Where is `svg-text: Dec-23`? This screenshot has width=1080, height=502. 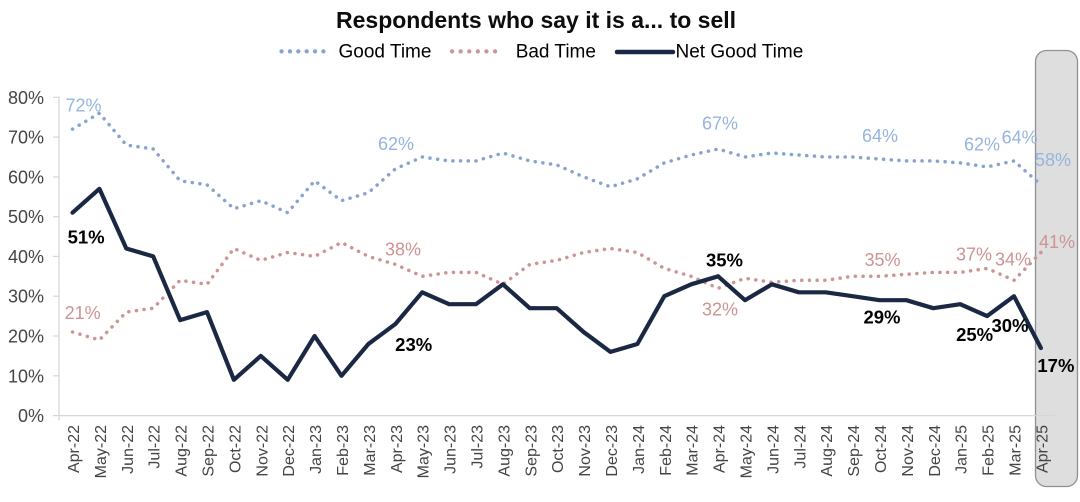 svg-text: Dec-23 is located at coordinates (612, 451).